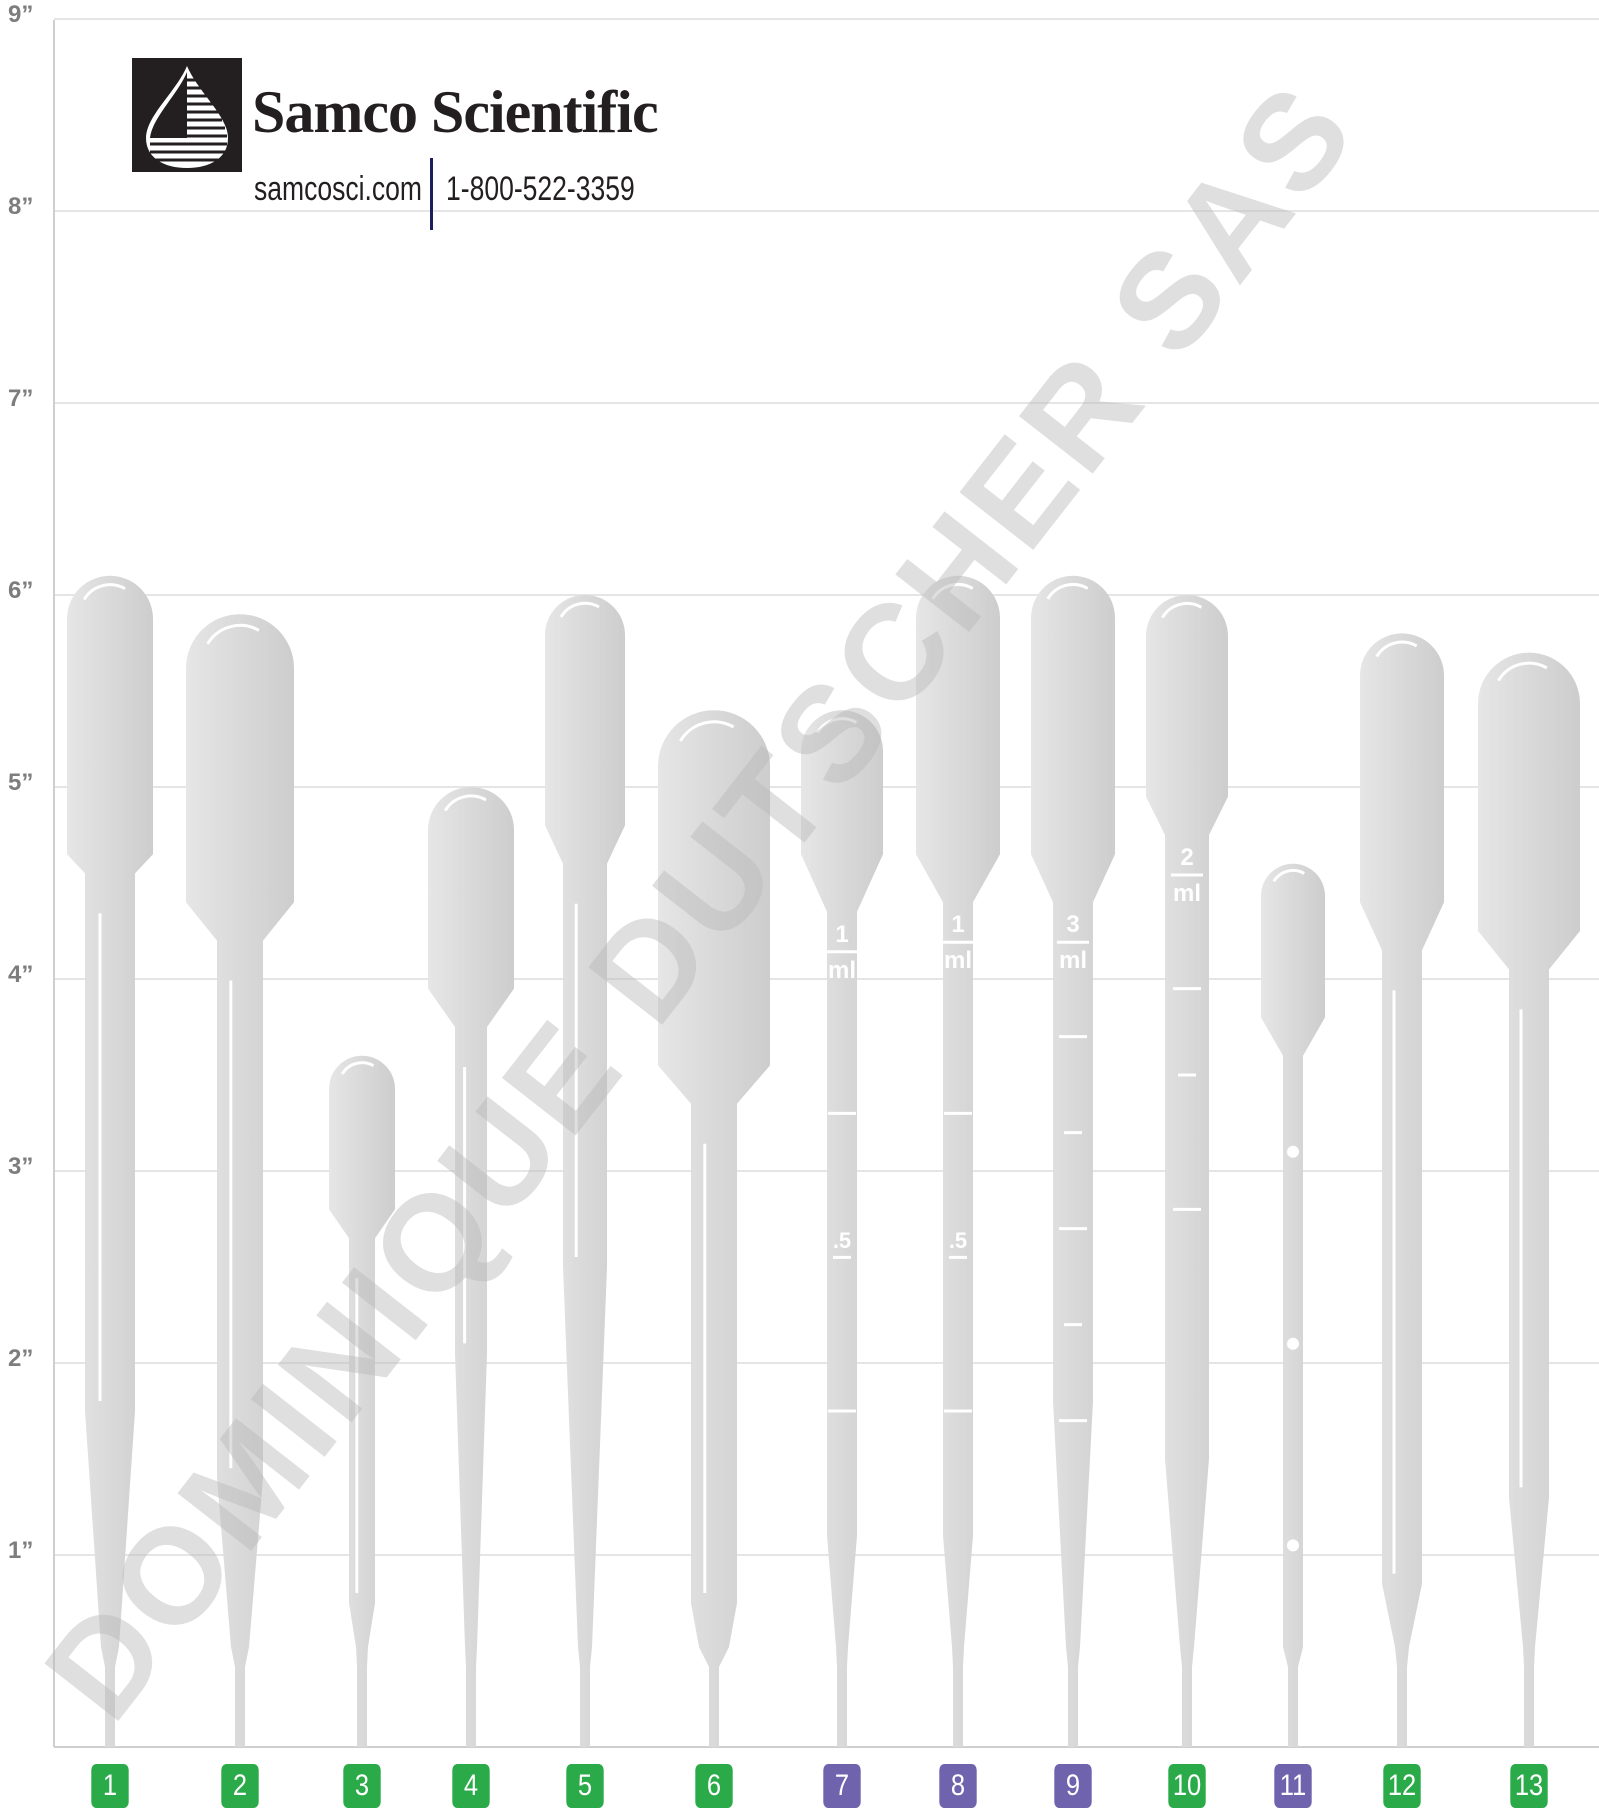 The width and height of the screenshot is (1599, 1817). What do you see at coordinates (431, 194) in the screenshot?
I see `brand-separator` at bounding box center [431, 194].